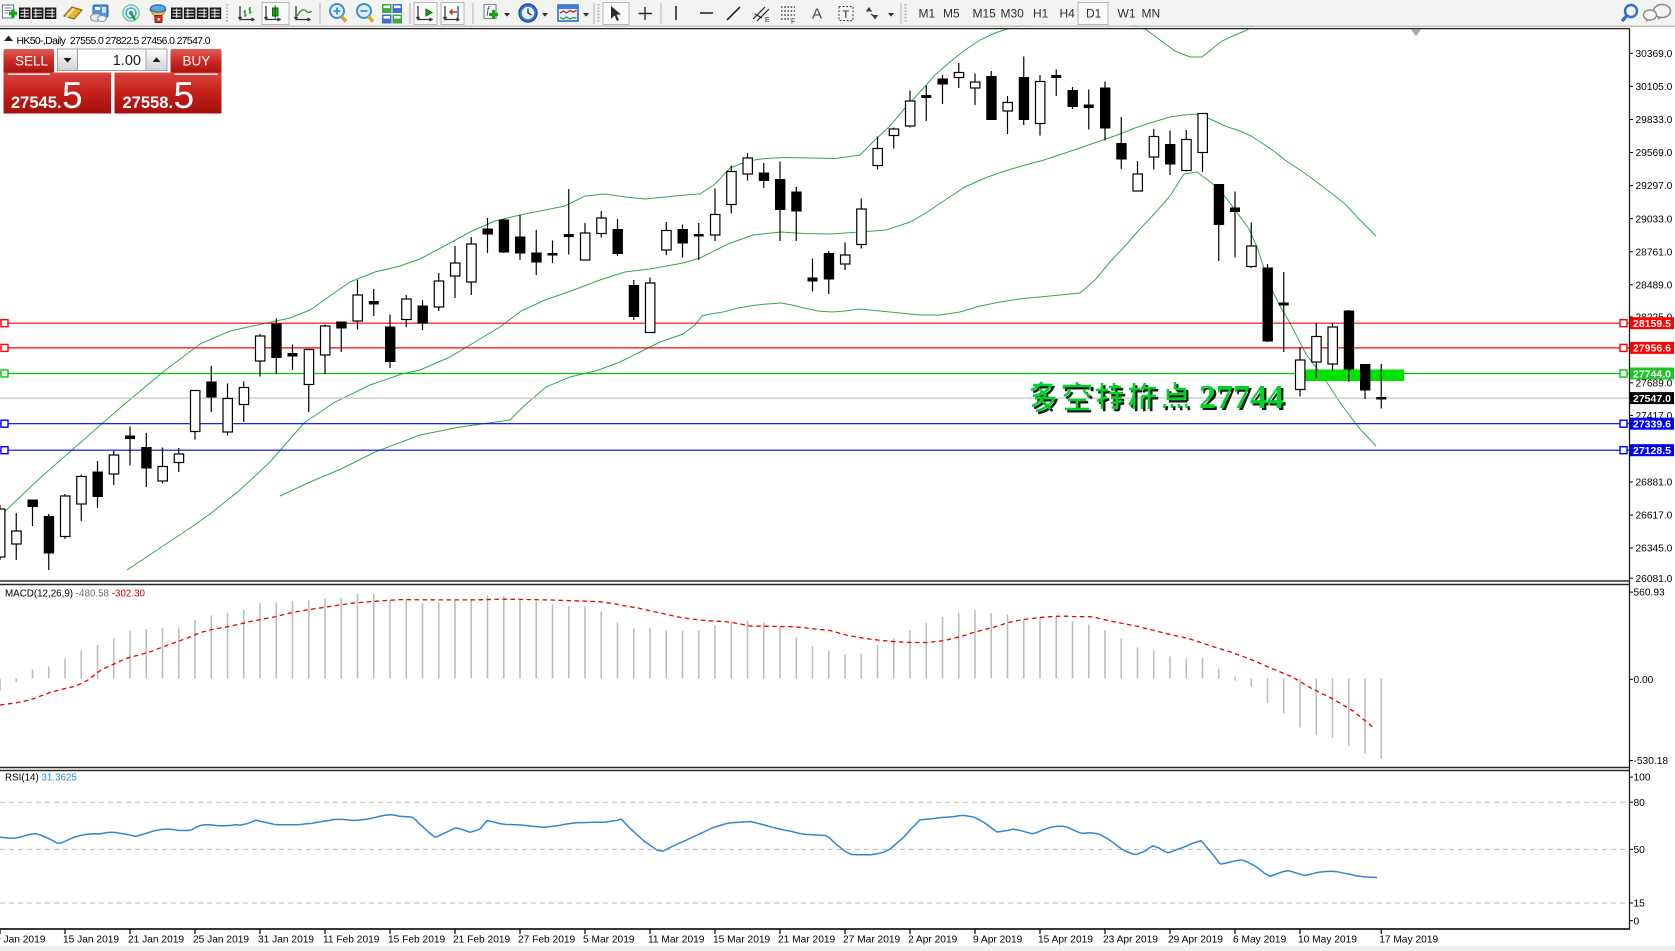  What do you see at coordinates (998, 940) in the screenshot?
I see `svg-text: 9 Apr 2019` at bounding box center [998, 940].